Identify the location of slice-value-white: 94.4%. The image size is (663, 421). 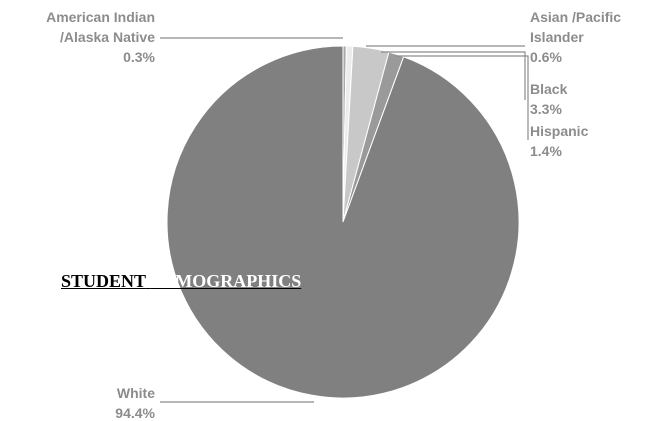
(135, 413).